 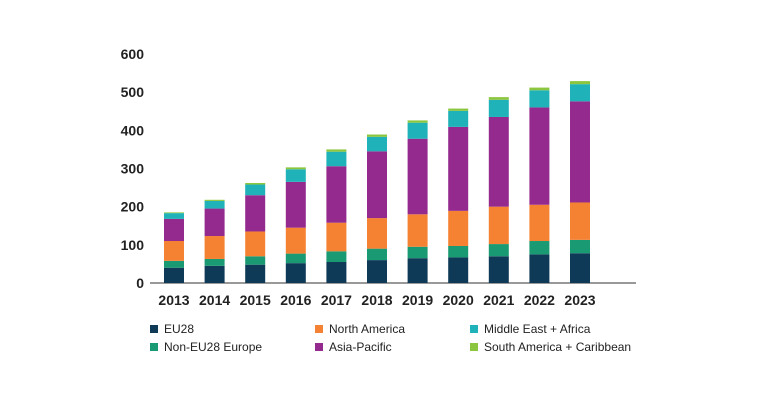 I want to click on legend-item: Middle East + Africa, so click(x=570, y=329).